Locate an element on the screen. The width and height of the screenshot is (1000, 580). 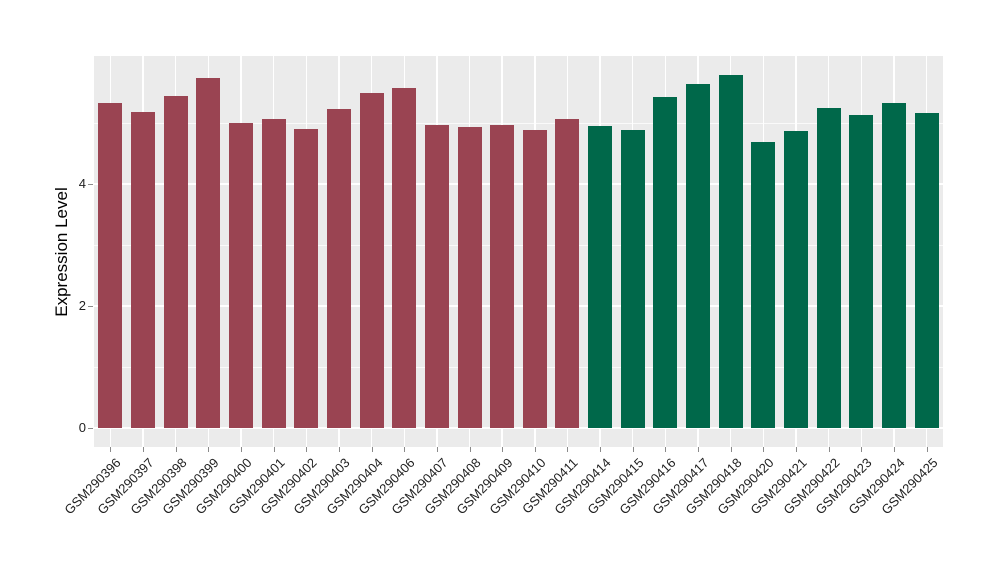
bar-GSM290425 is located at coordinates (926, 270).